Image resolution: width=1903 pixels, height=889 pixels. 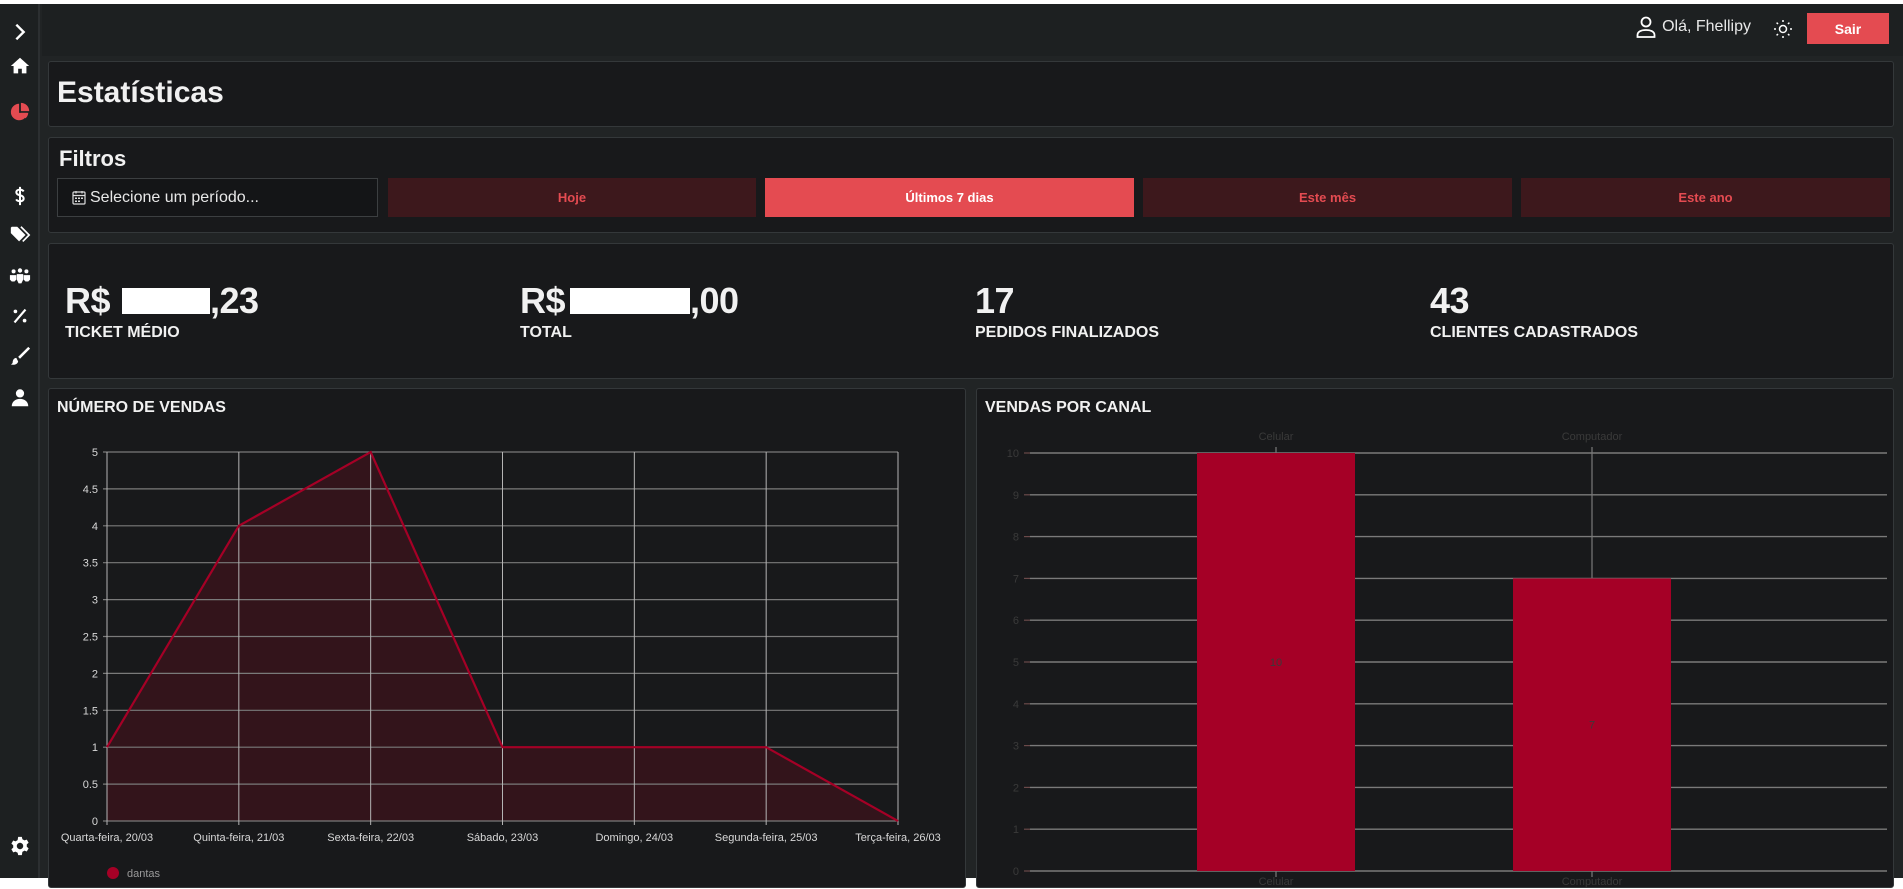 I want to click on users-icon, so click(x=20, y=276).